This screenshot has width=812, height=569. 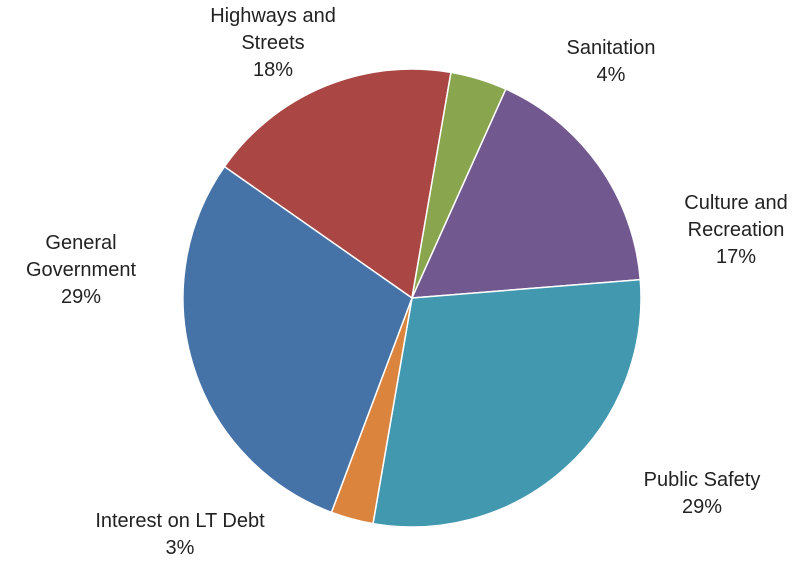 What do you see at coordinates (702, 493) in the screenshot?
I see `label-public-safety: Public Safety 29%` at bounding box center [702, 493].